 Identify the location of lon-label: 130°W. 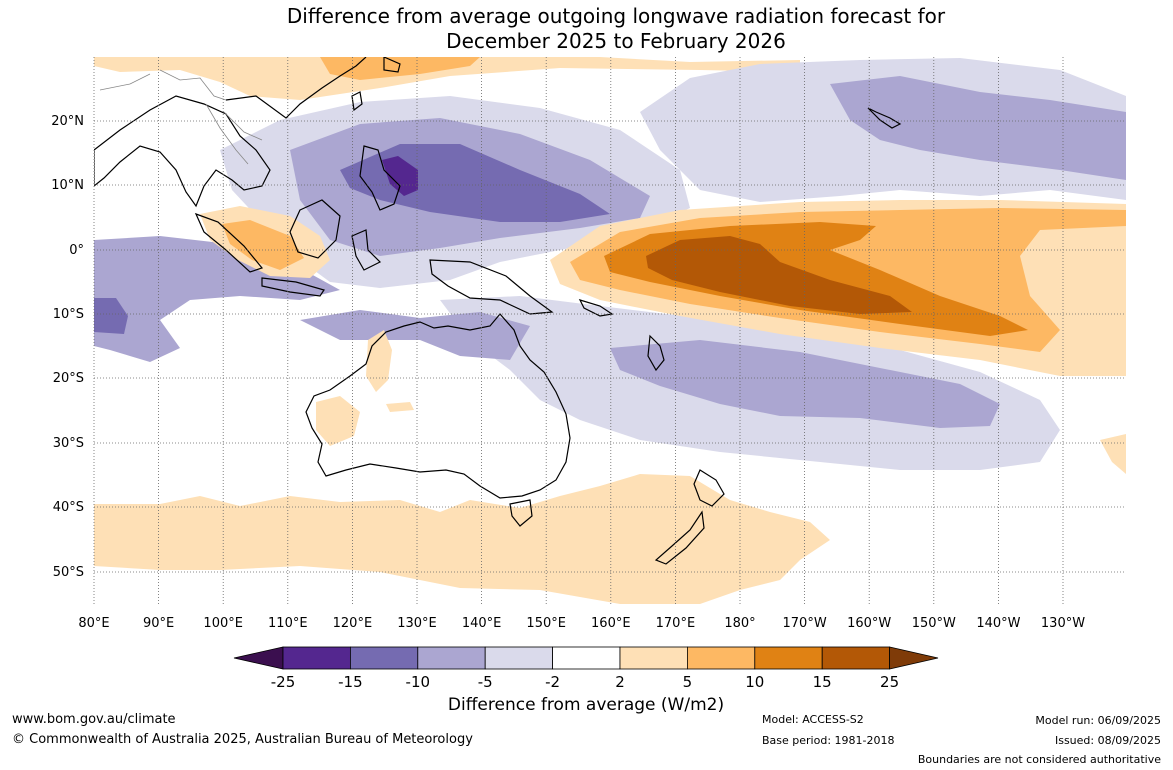
(1063, 623).